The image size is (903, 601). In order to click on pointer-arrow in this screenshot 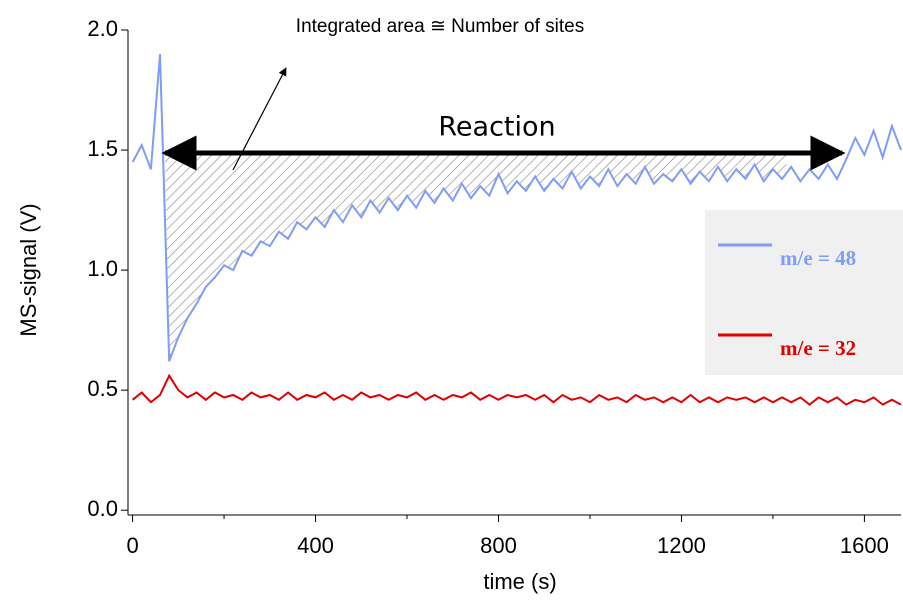, I will do `click(259, 119)`.